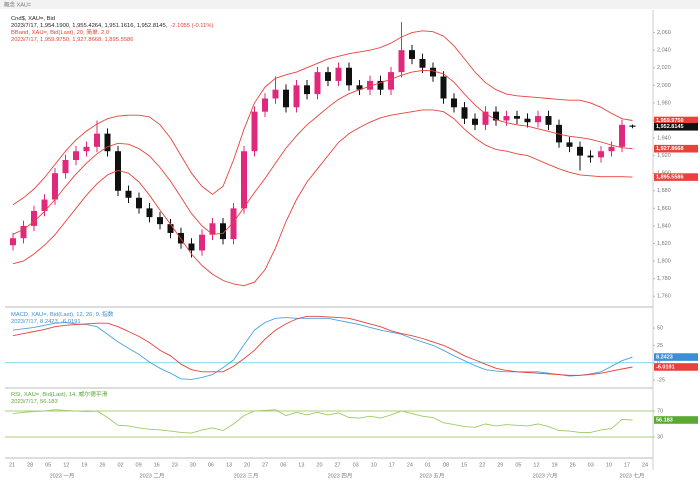 The image size is (700, 484). I want to click on x-tick-label: 17, so click(627, 465).